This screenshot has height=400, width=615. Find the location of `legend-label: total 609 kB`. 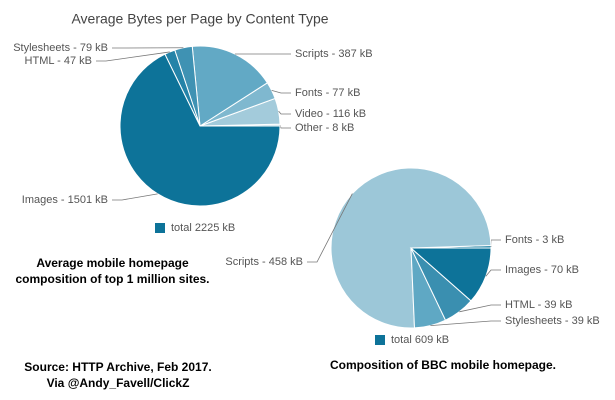

legend-label: total 609 kB is located at coordinates (420, 340).